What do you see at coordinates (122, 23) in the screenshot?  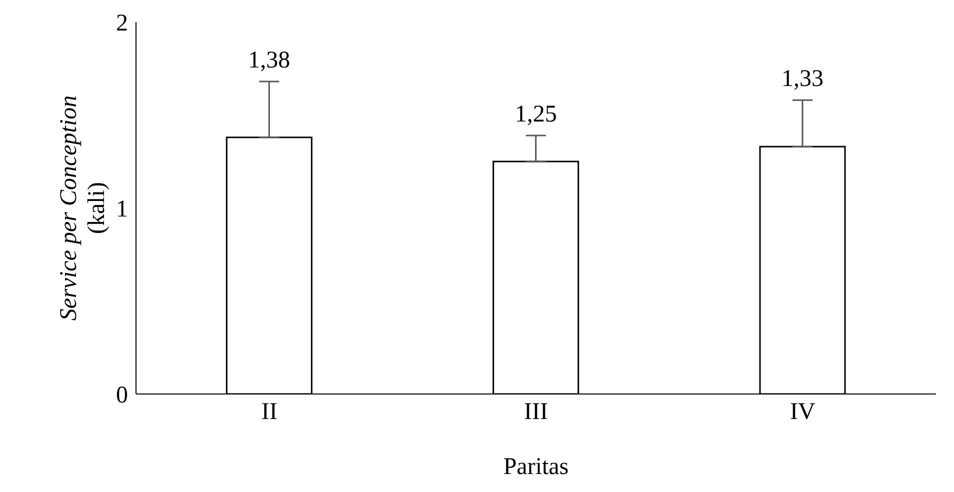 I see `y-tick-label: 2` at bounding box center [122, 23].